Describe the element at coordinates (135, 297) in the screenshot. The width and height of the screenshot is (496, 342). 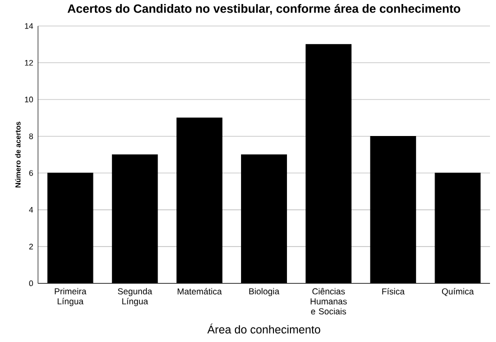
I see `x-tick-label: Segunda Língua` at that location.